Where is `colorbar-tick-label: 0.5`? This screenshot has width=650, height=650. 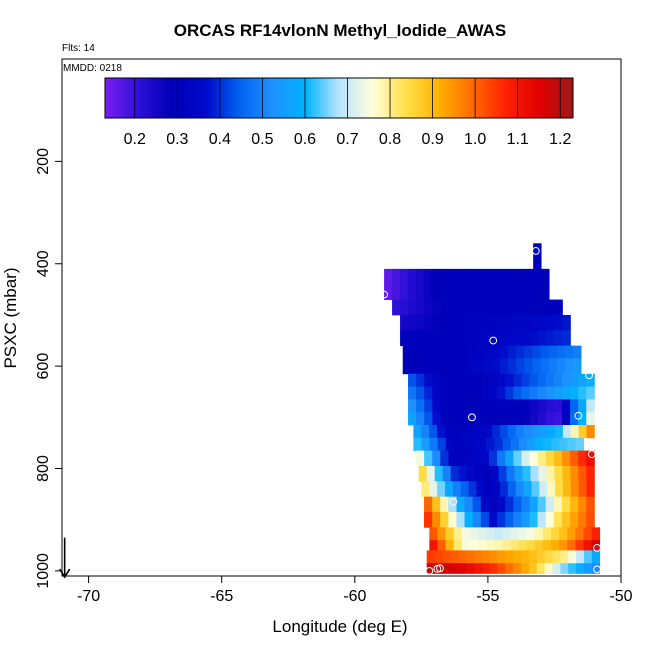 colorbar-tick-label: 0.5 is located at coordinates (262, 139).